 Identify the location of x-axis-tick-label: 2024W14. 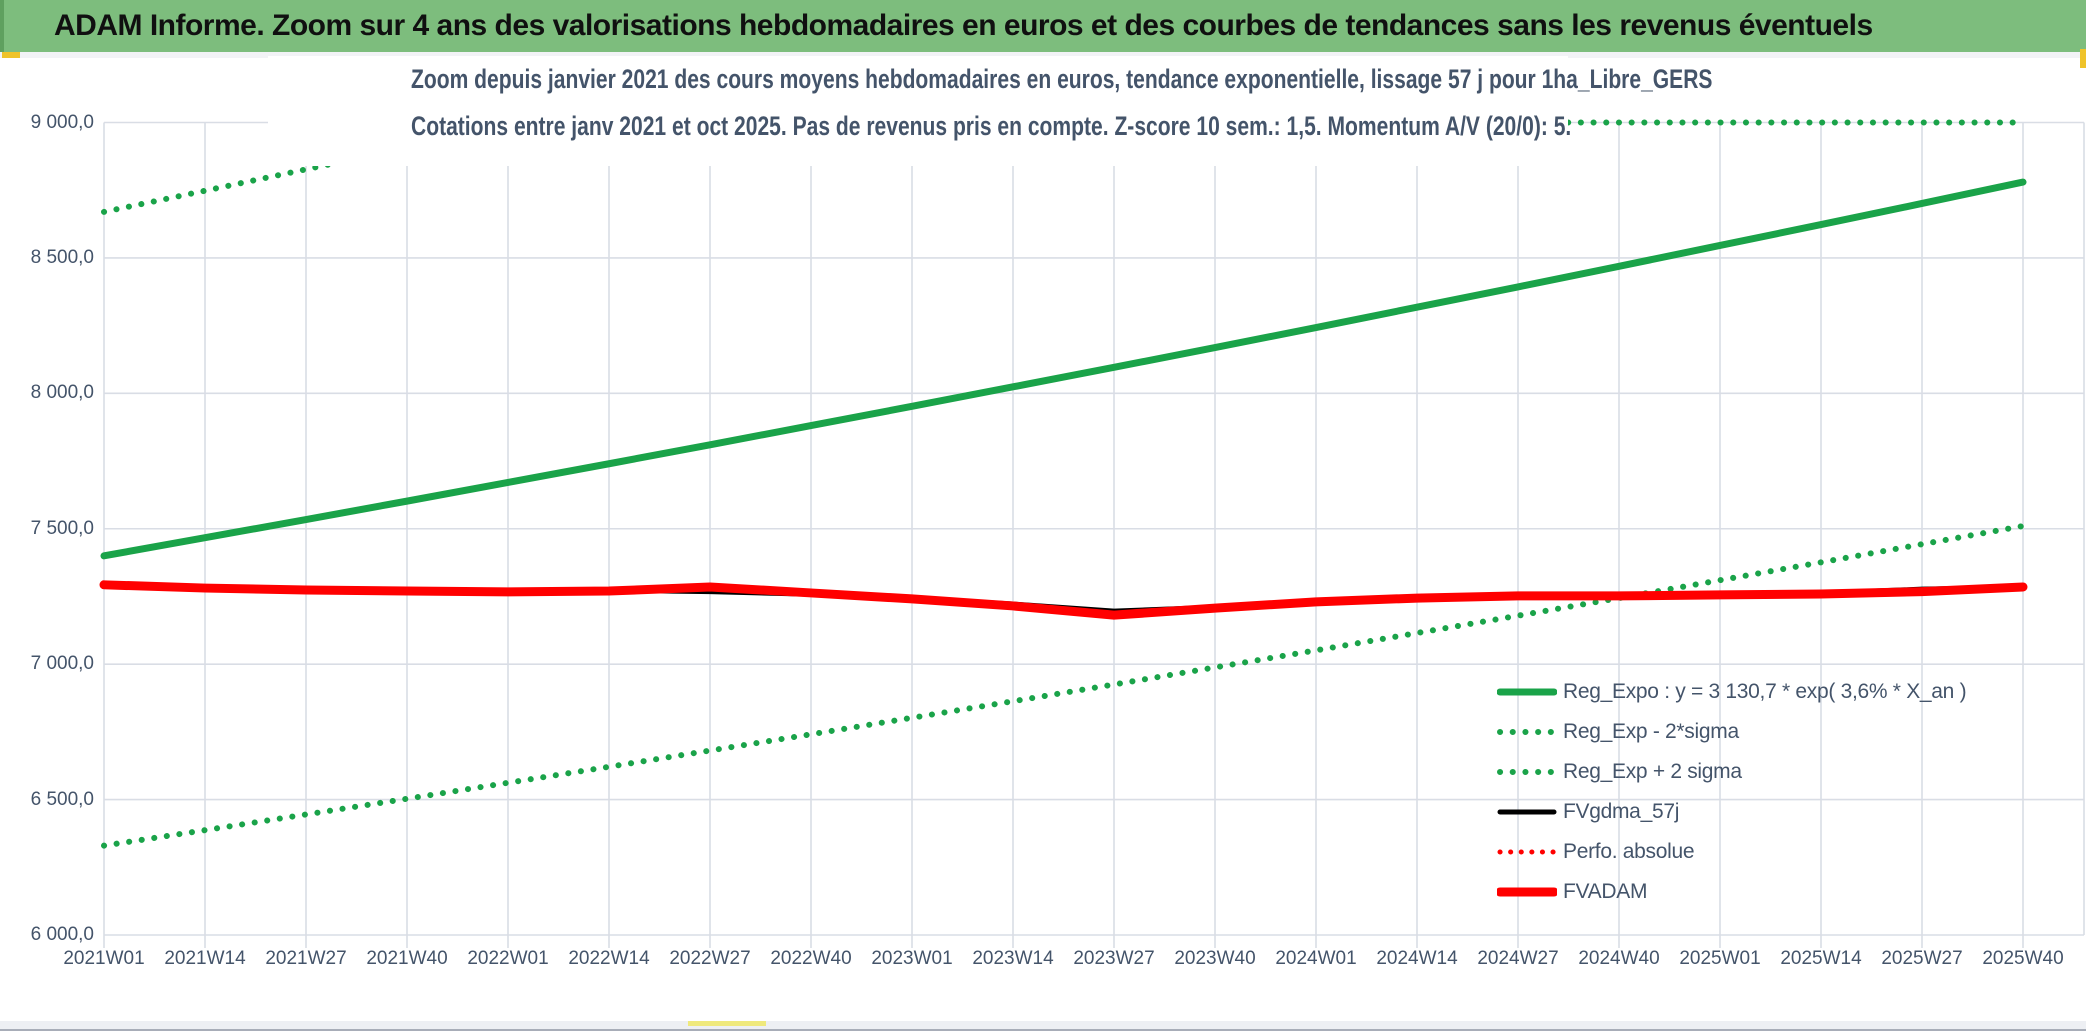
(1417, 958).